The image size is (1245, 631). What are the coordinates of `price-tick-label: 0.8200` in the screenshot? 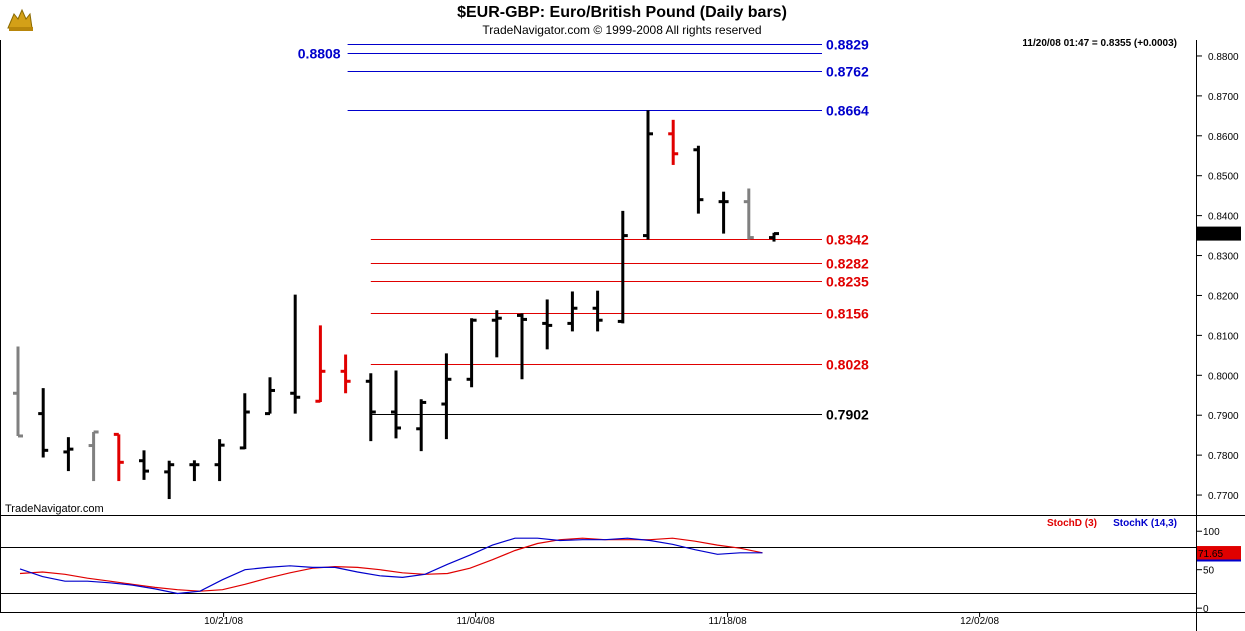 It's located at (1223, 296).